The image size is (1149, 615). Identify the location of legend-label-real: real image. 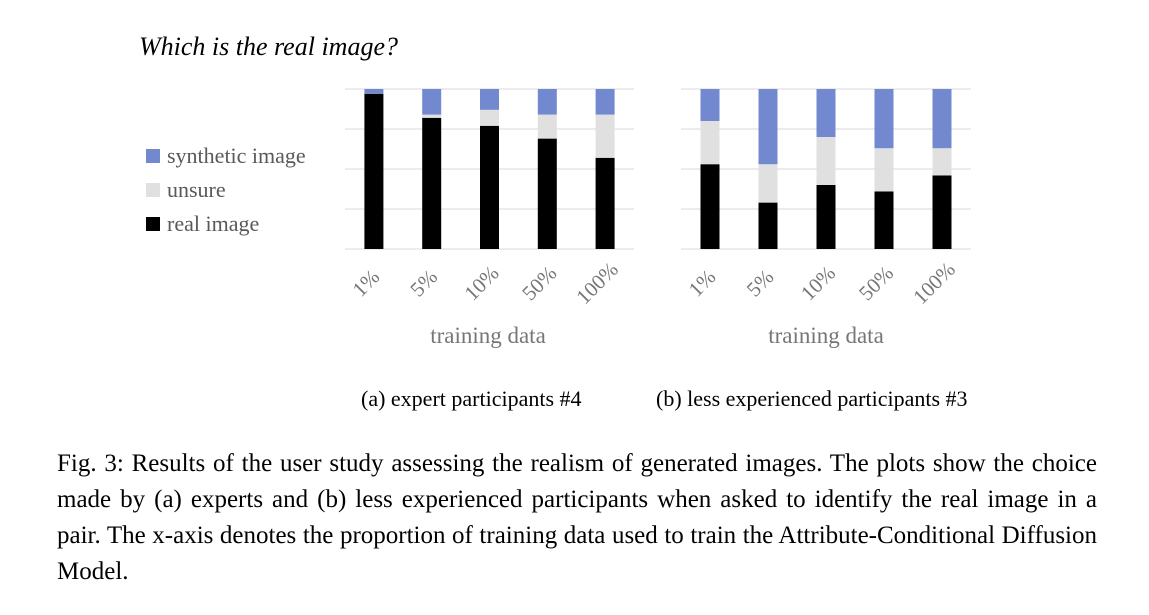
(213, 223).